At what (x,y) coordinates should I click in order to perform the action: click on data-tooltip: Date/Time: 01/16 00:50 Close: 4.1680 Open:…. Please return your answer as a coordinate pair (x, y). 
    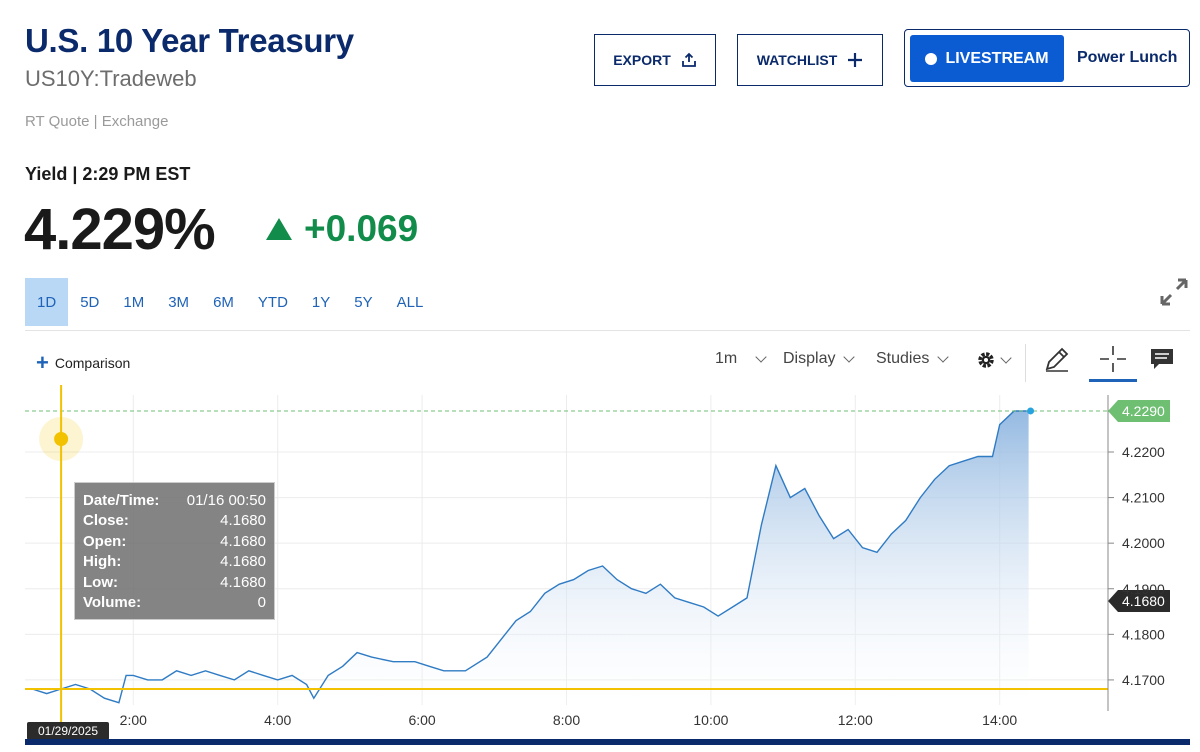
    Looking at the image, I should click on (174, 551).